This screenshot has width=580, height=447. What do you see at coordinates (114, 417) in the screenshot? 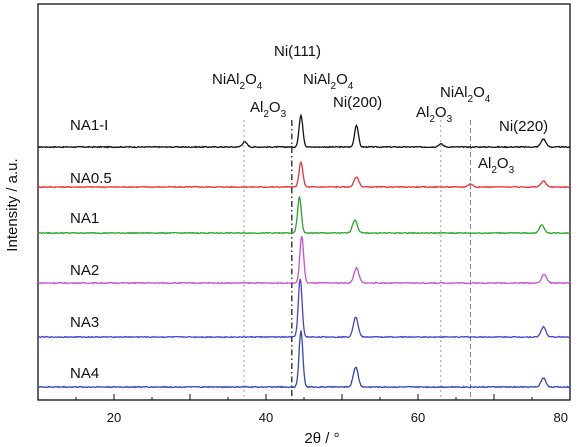
I see `x-tick-label-20: 20` at bounding box center [114, 417].